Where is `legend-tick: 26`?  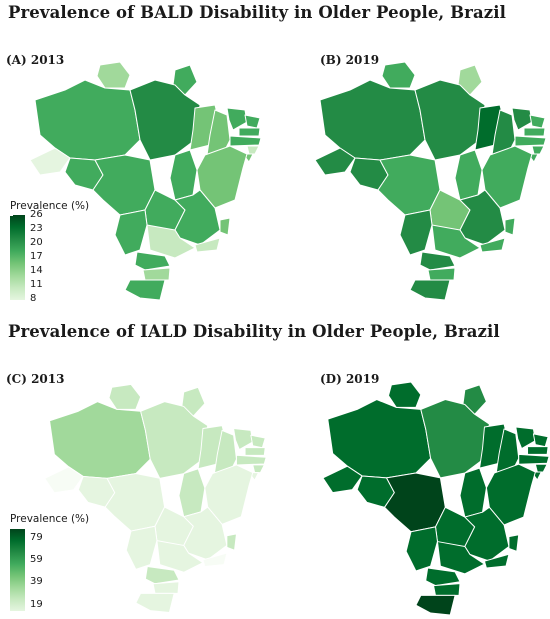
legend-tick: 26 is located at coordinates (36, 214).